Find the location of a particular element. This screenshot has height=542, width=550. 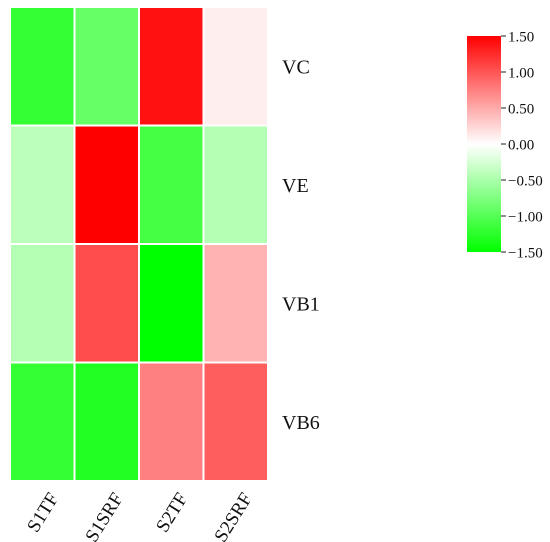

colorbar-ticks: 1.50 1.00 0.50 0.00 −0.50 −1.00 −1.50 is located at coordinates (522, 146).